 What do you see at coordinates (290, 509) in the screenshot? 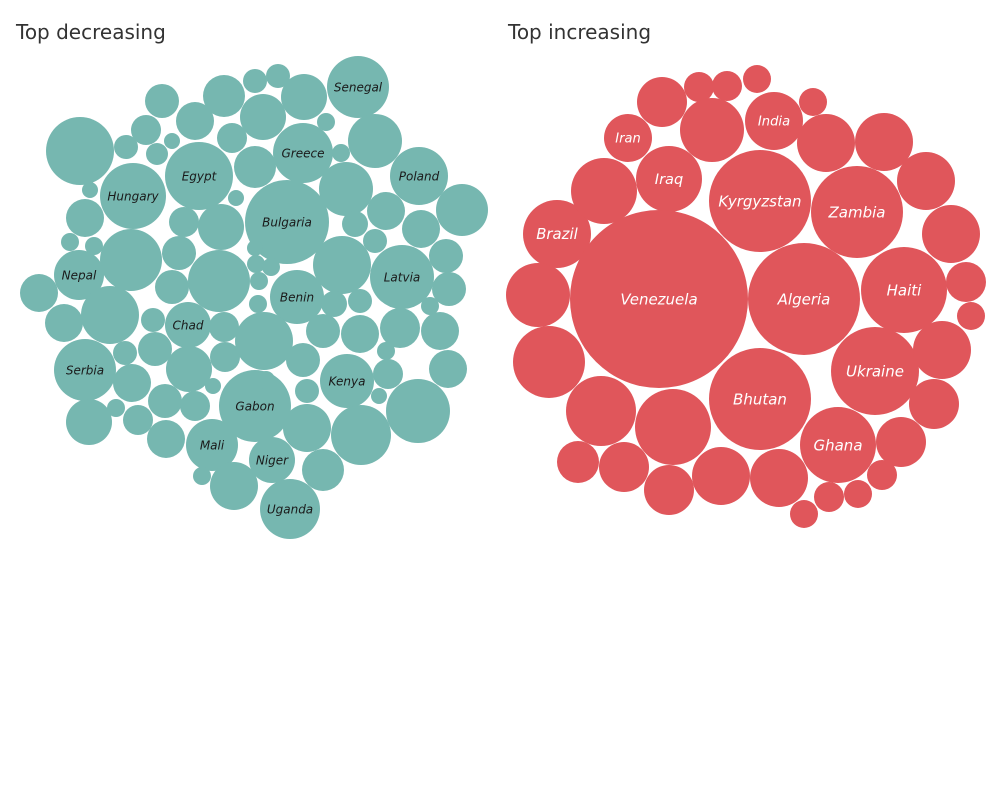
I see `bubble-uganda` at bounding box center [290, 509].